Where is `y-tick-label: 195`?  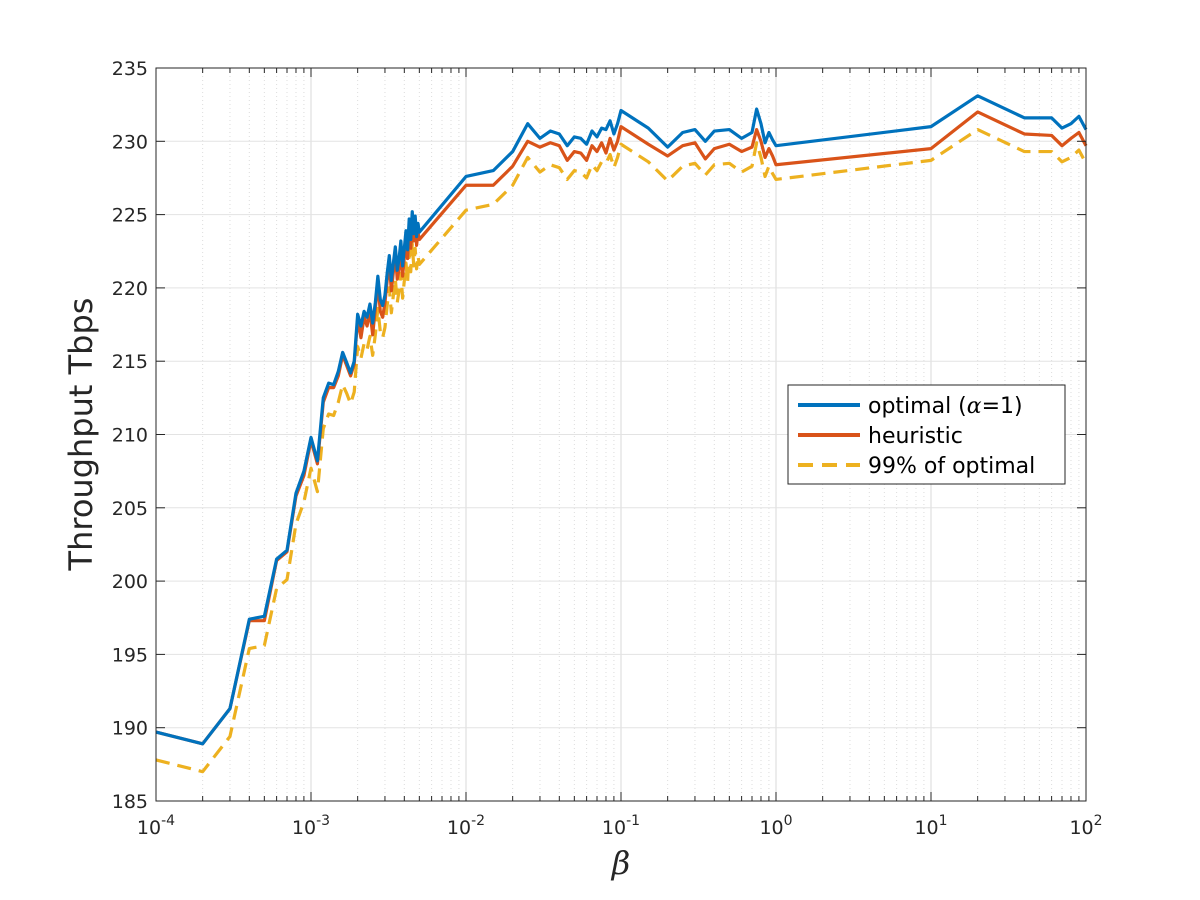 y-tick-label: 195 is located at coordinates (130, 655).